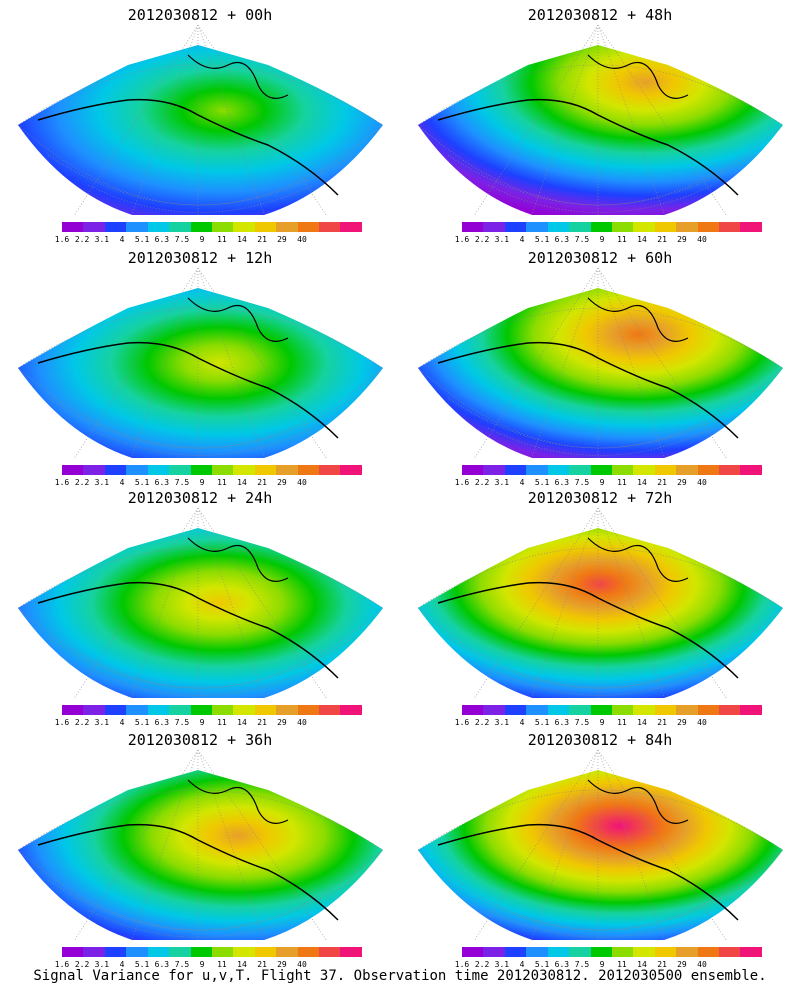  Describe the element at coordinates (642, 239) in the screenshot. I see `colorbar-tick-label: 14` at that location.